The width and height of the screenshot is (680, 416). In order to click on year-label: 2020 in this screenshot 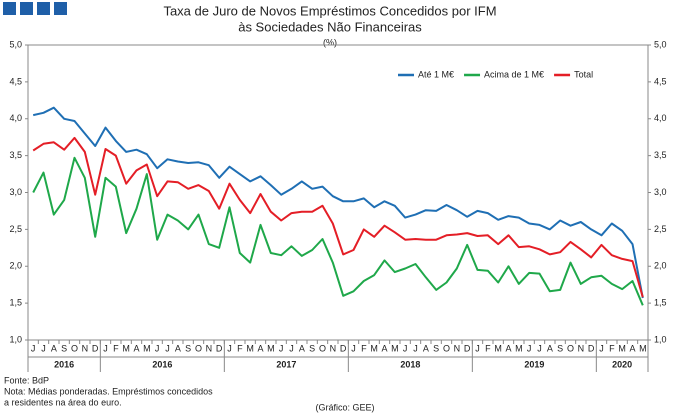, I will do `click(622, 364)`.